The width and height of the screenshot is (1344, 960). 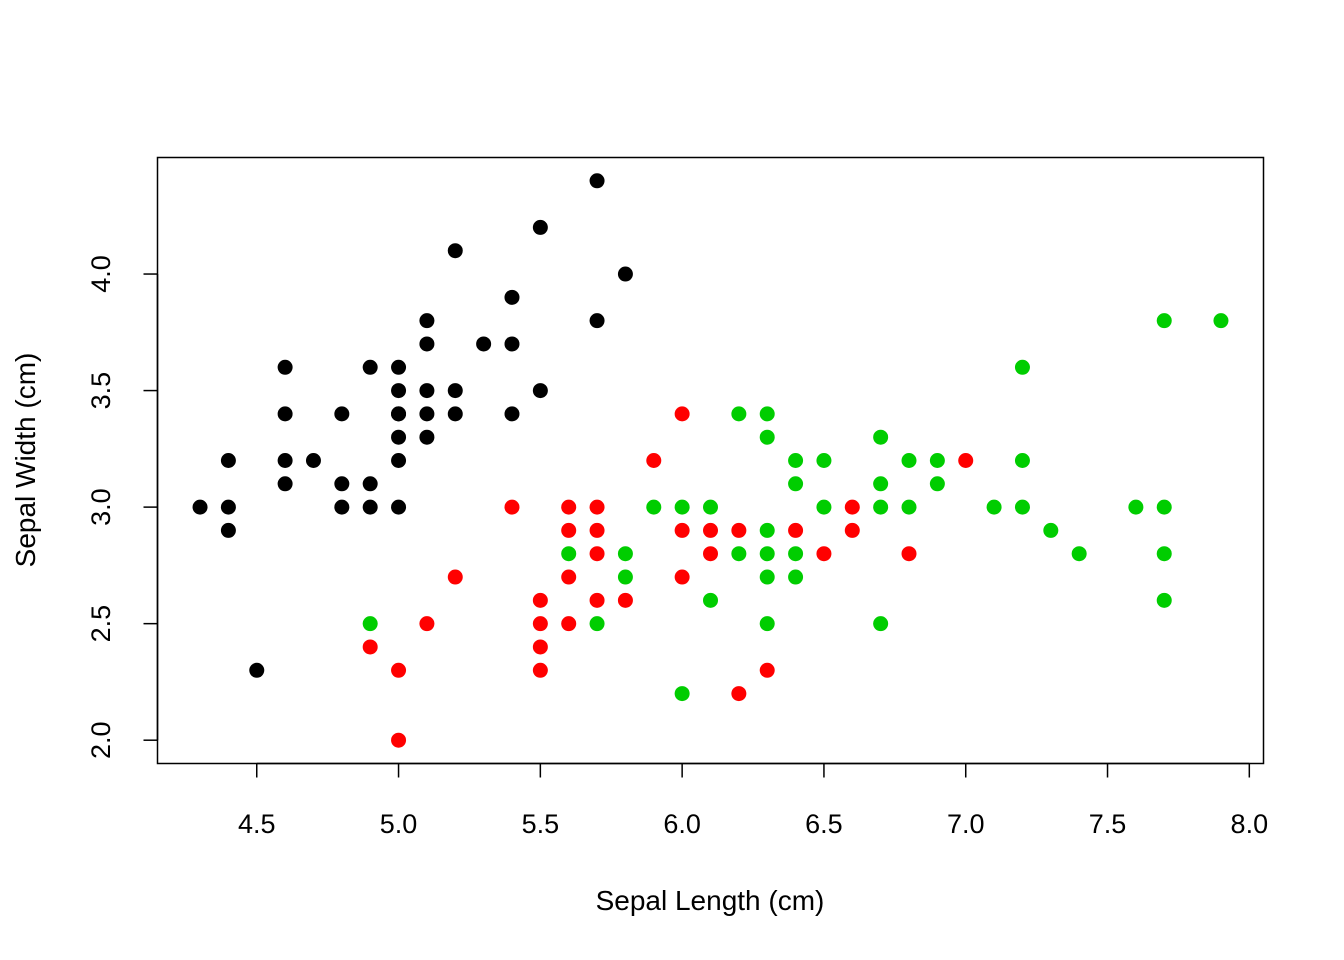 I want to click on x-tick-label: 5.0, so click(x=399, y=824).